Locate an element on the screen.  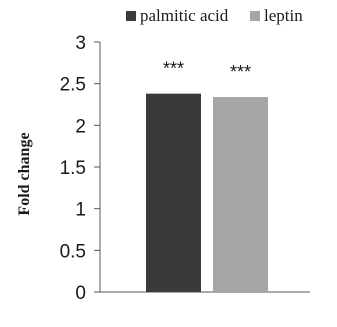
legend-label: leptin is located at coordinates (283, 15).